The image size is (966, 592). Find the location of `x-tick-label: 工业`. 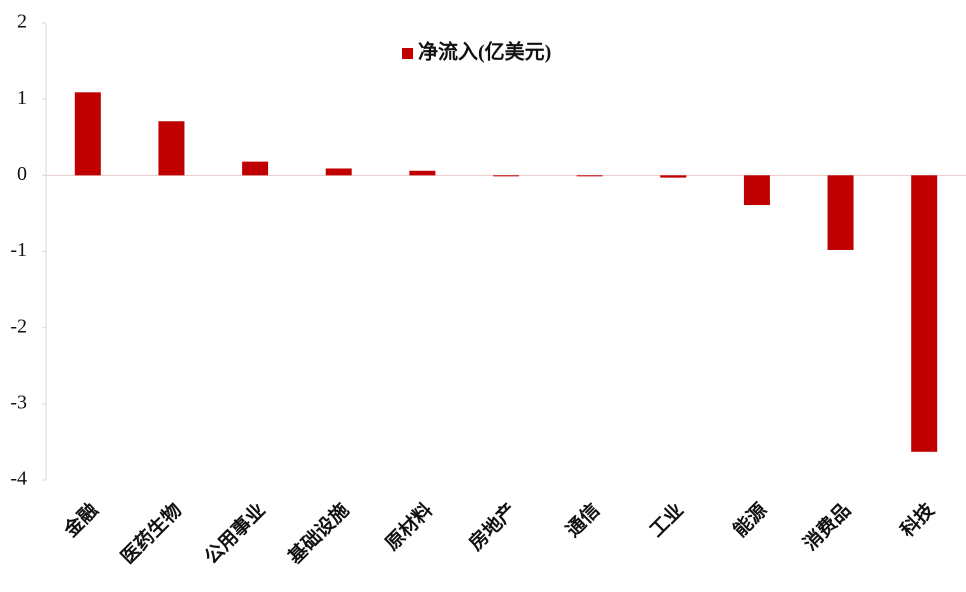

x-tick-label: 工业 is located at coordinates (666, 520).